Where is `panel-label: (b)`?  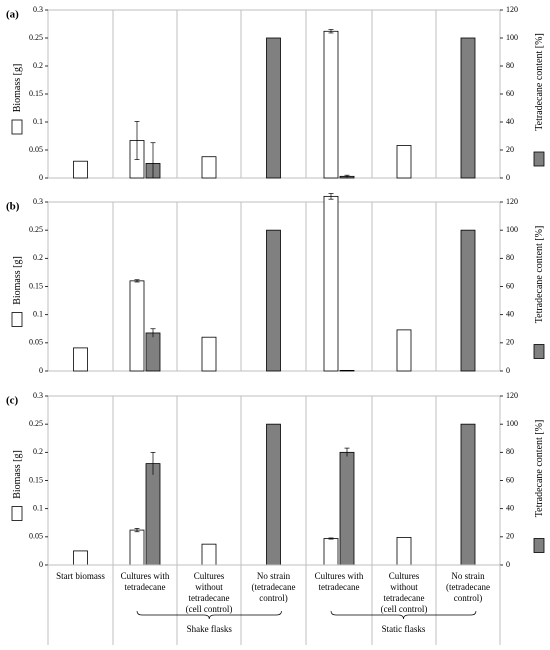 panel-label: (b) is located at coordinates (13, 207).